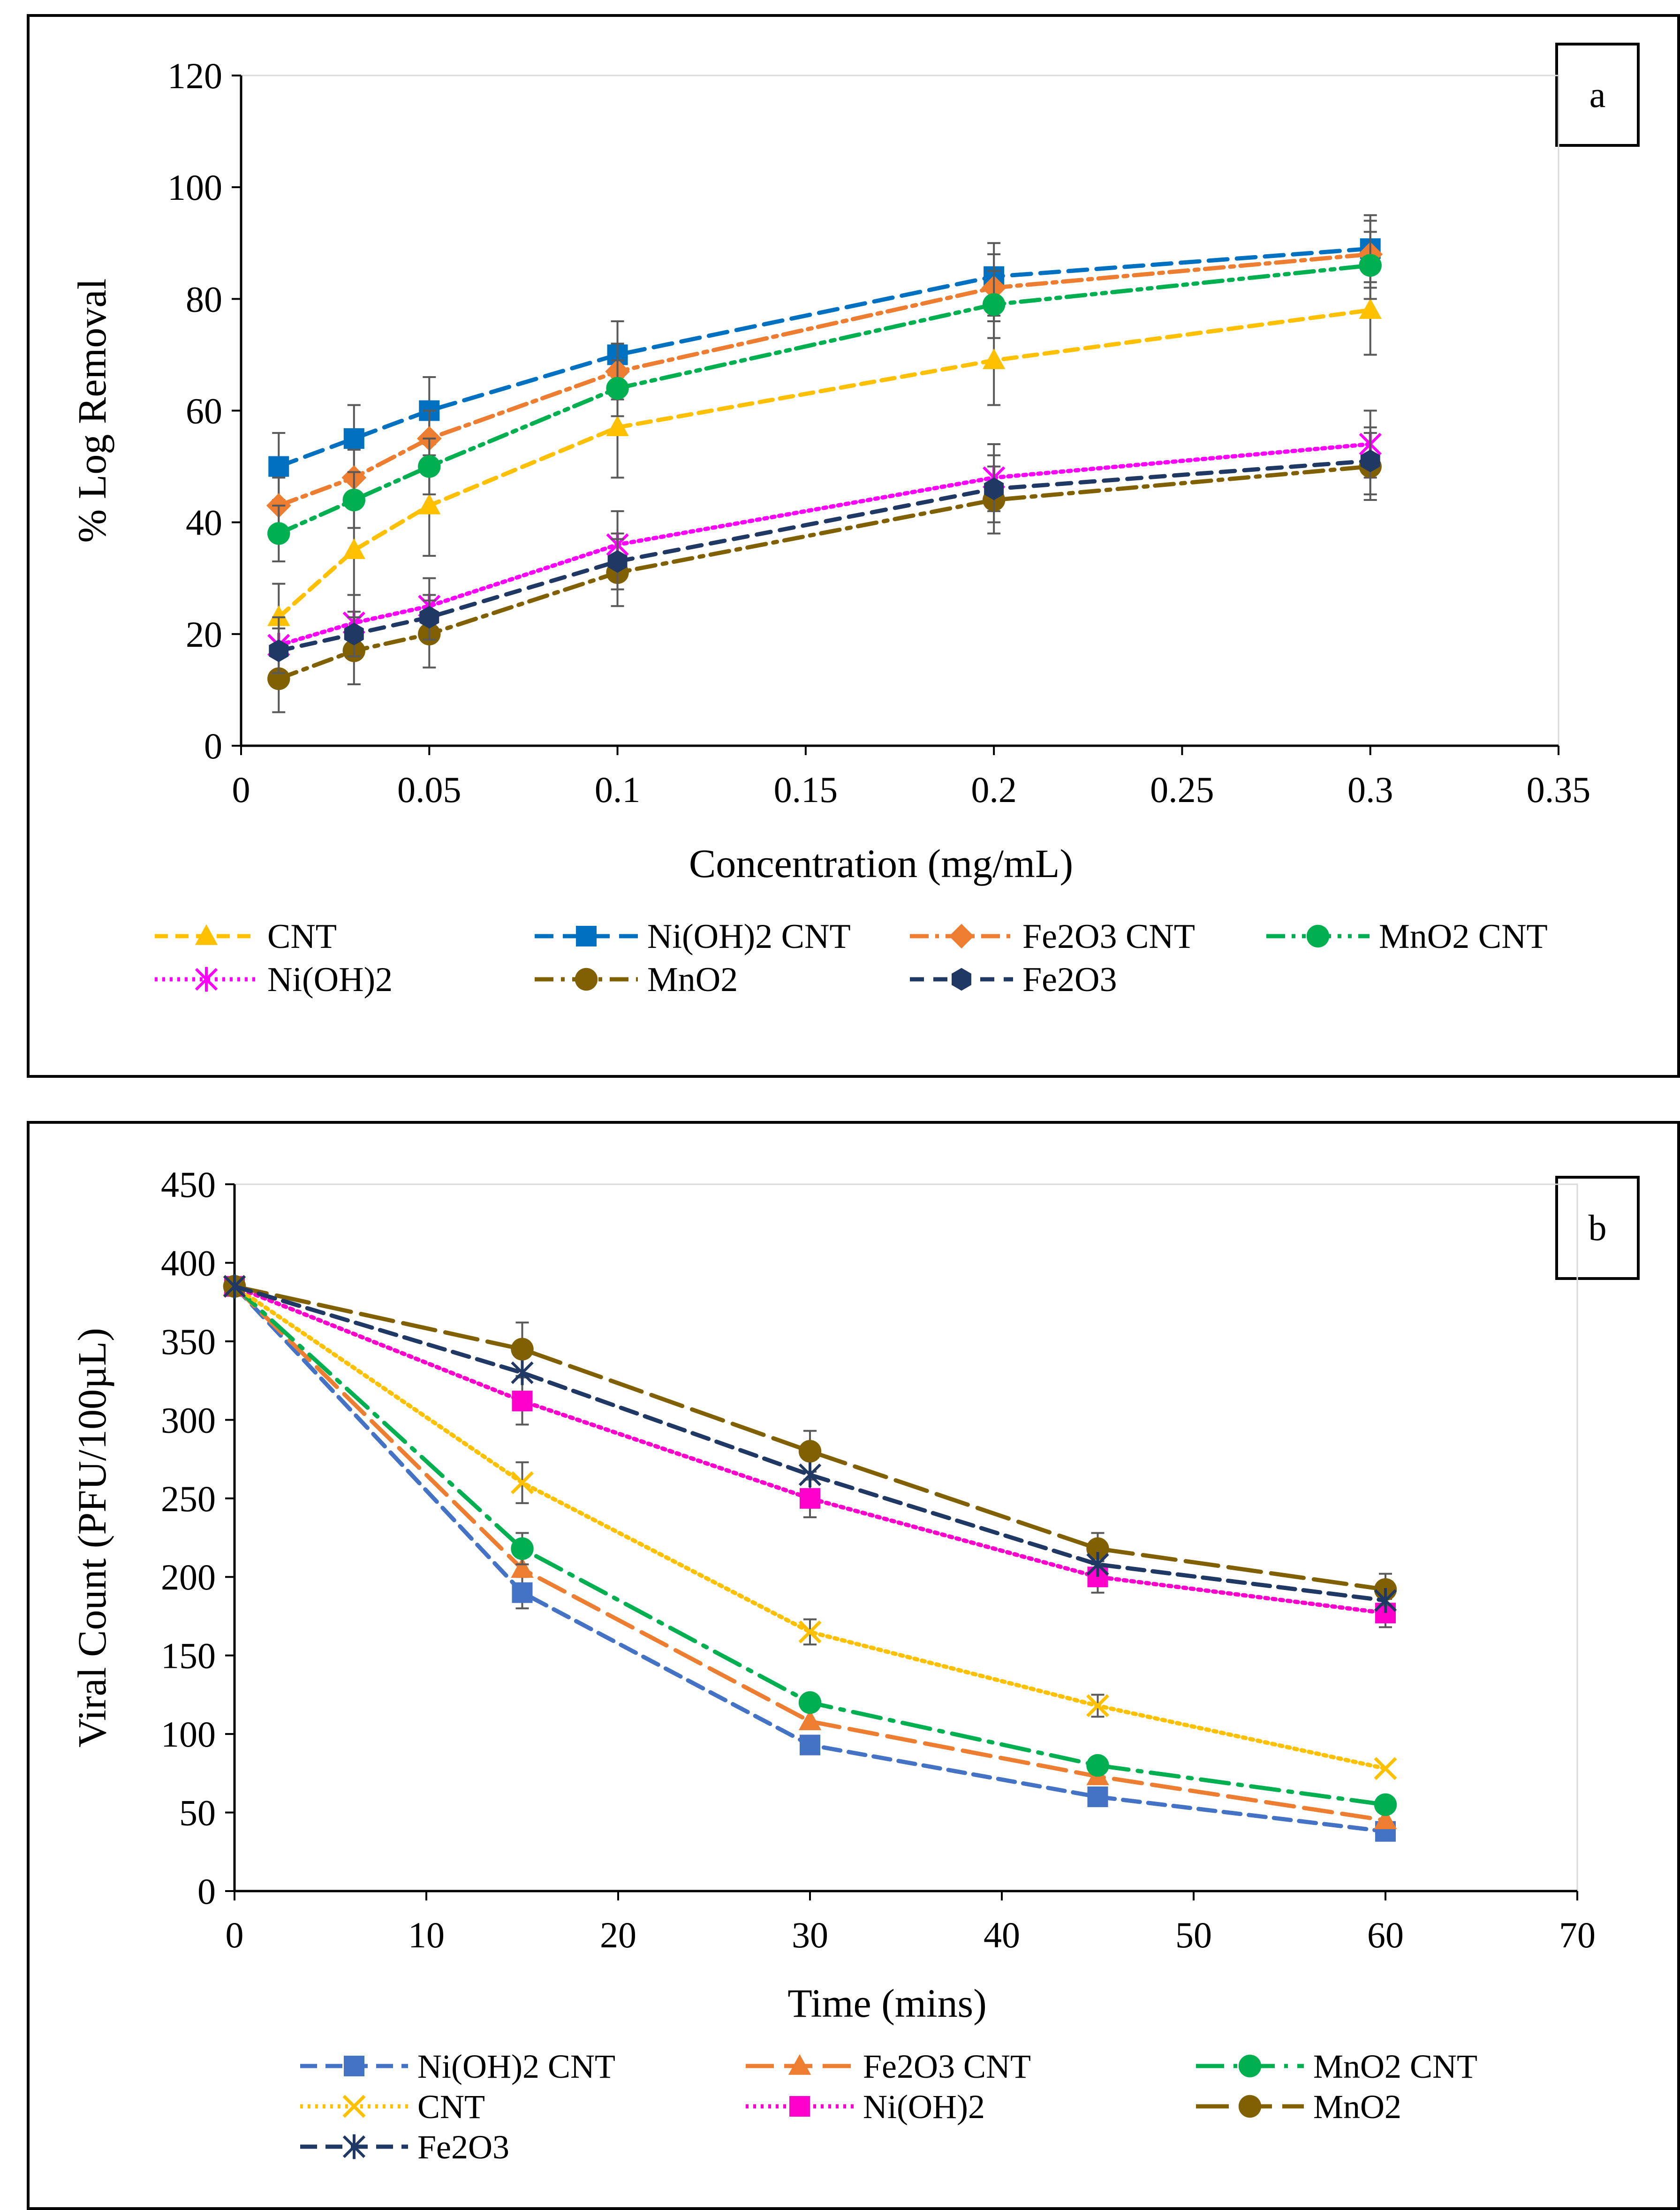  I want to click on y-tick-label: 150, so click(188, 1655).